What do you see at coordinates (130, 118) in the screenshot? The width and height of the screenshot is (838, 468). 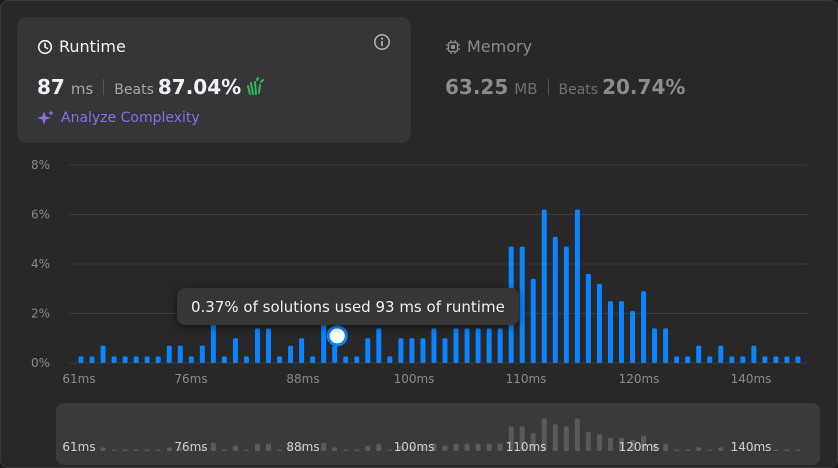 I see `analyze-complexity-label: Analyze Complexity` at bounding box center [130, 118].